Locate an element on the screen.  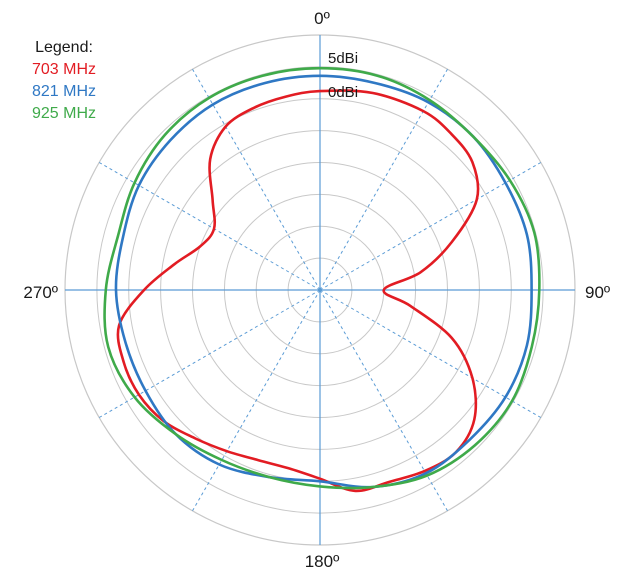
angle-label-270: 270º is located at coordinates (40, 292).